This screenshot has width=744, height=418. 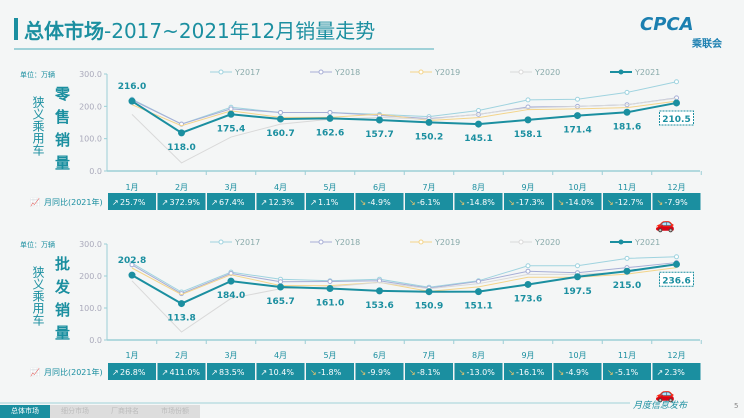 What do you see at coordinates (675, 372) in the screenshot?
I see `yoy-value: 2.3%` at bounding box center [675, 372].